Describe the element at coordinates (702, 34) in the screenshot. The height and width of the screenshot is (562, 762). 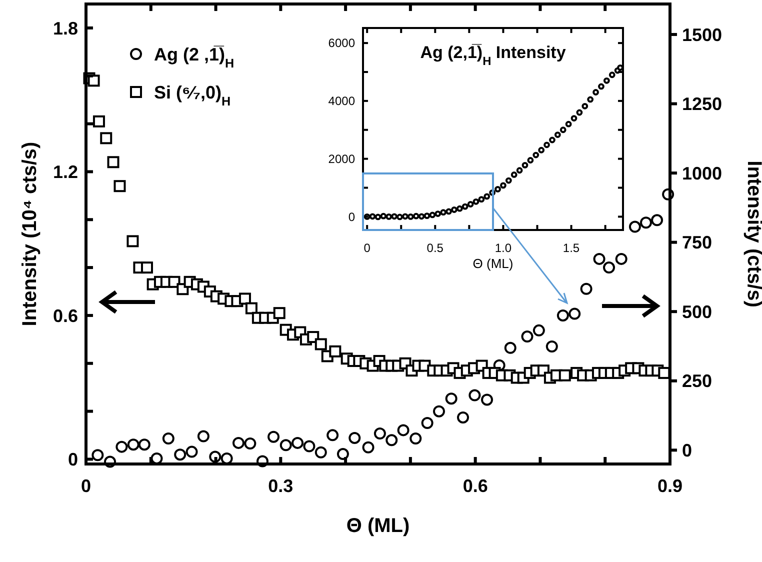
I see `y2-tick-label: 1500` at that location.